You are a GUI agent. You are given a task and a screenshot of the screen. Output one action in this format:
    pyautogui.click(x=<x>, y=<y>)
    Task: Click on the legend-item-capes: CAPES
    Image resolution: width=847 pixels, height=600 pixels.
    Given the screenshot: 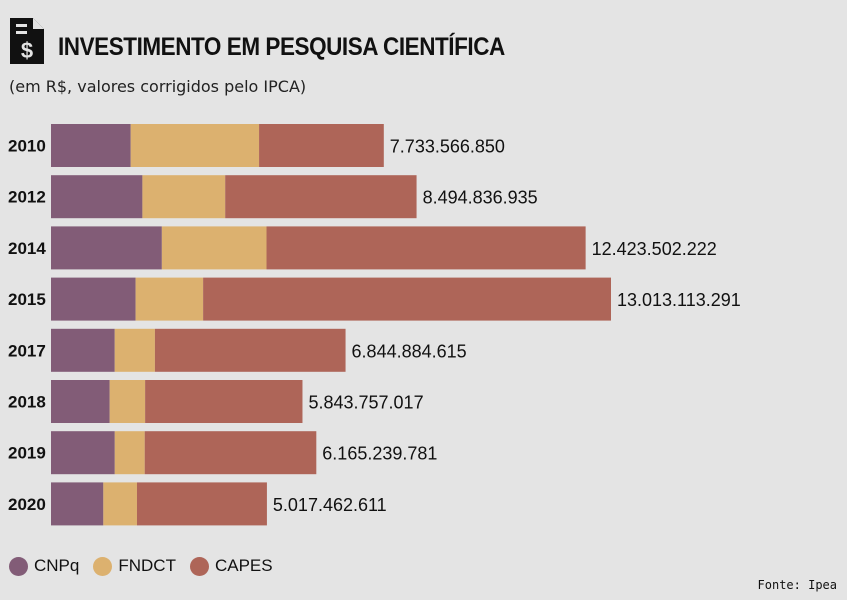 What is the action you would take?
    pyautogui.click(x=231, y=566)
    